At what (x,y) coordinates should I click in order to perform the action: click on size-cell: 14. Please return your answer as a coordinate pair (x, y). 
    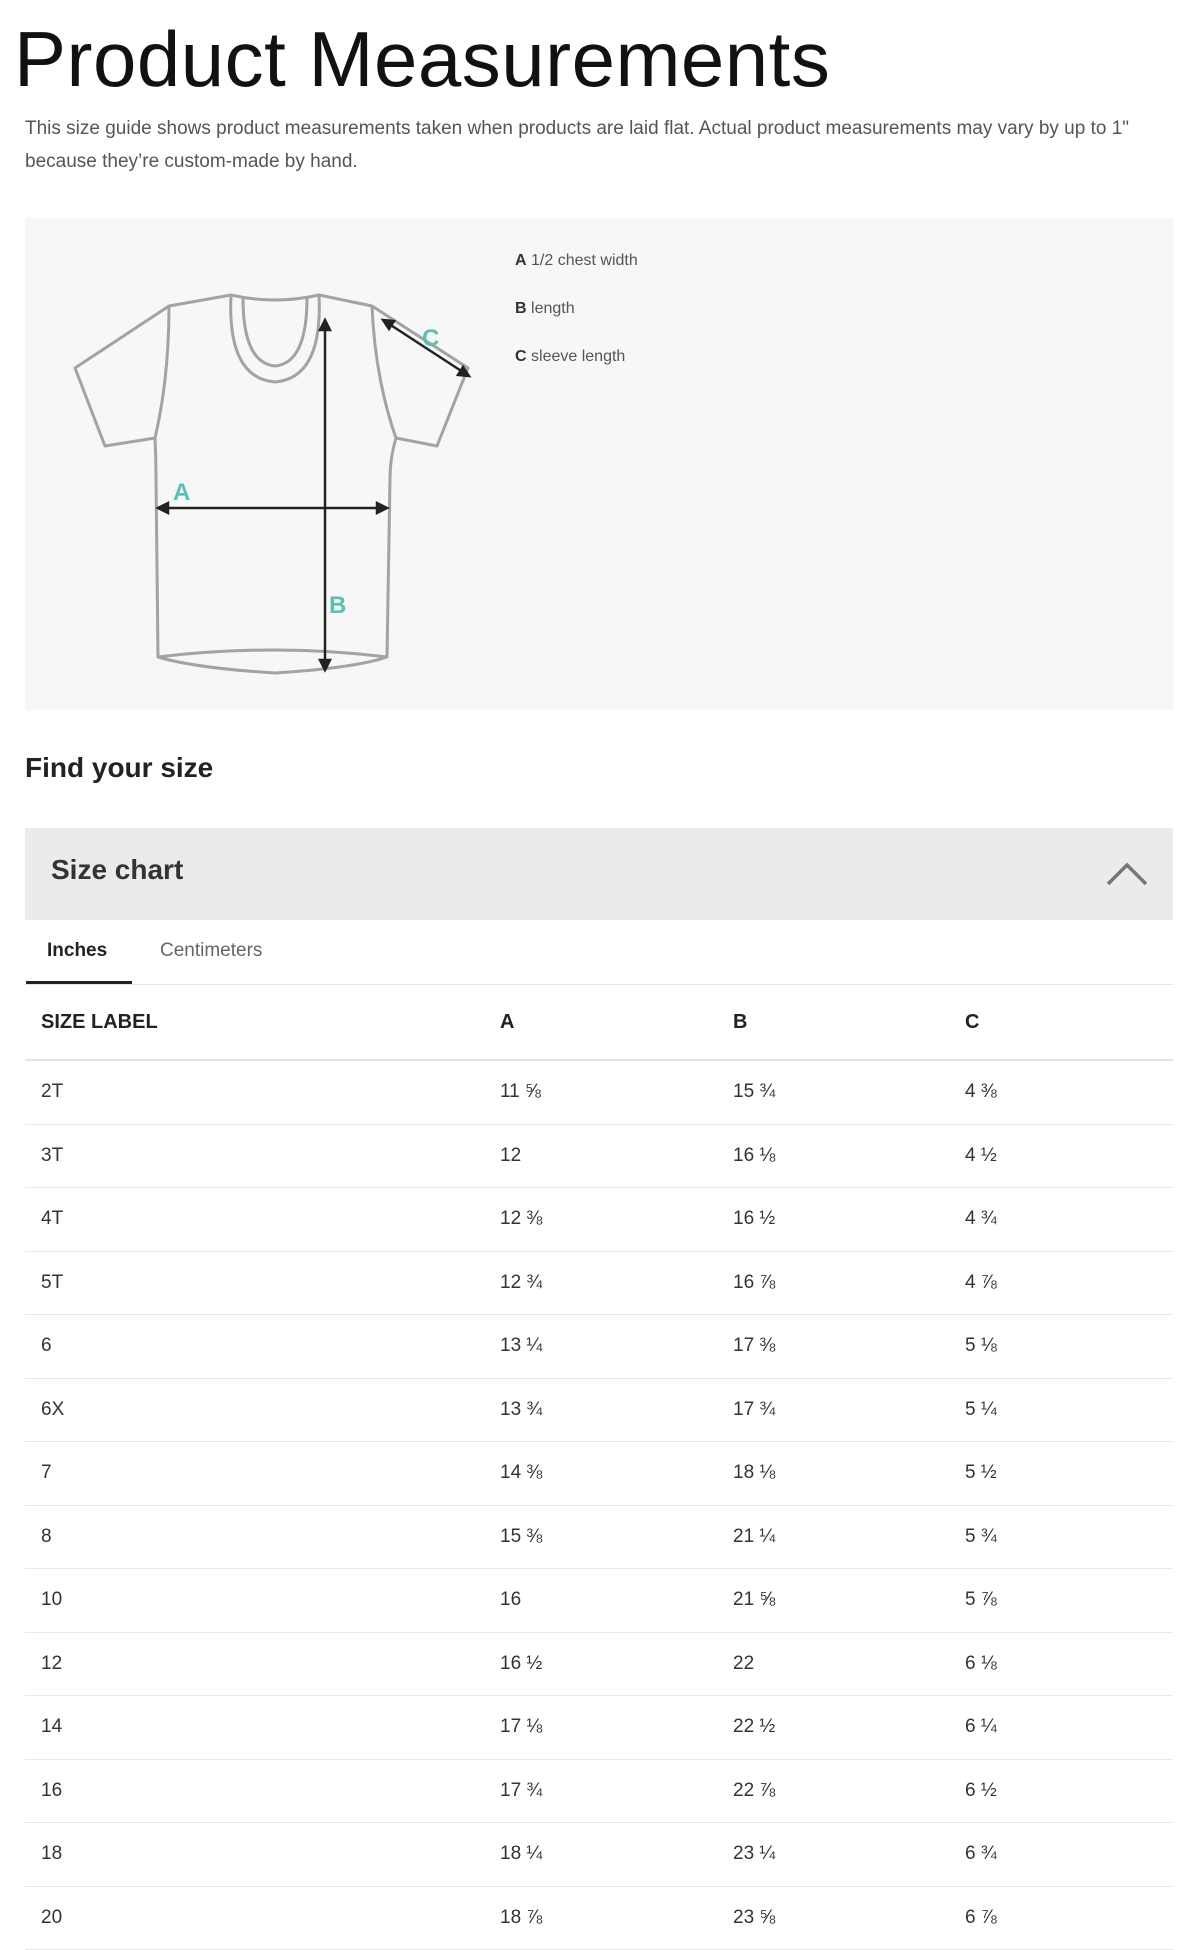
    Looking at the image, I should click on (262, 1727).